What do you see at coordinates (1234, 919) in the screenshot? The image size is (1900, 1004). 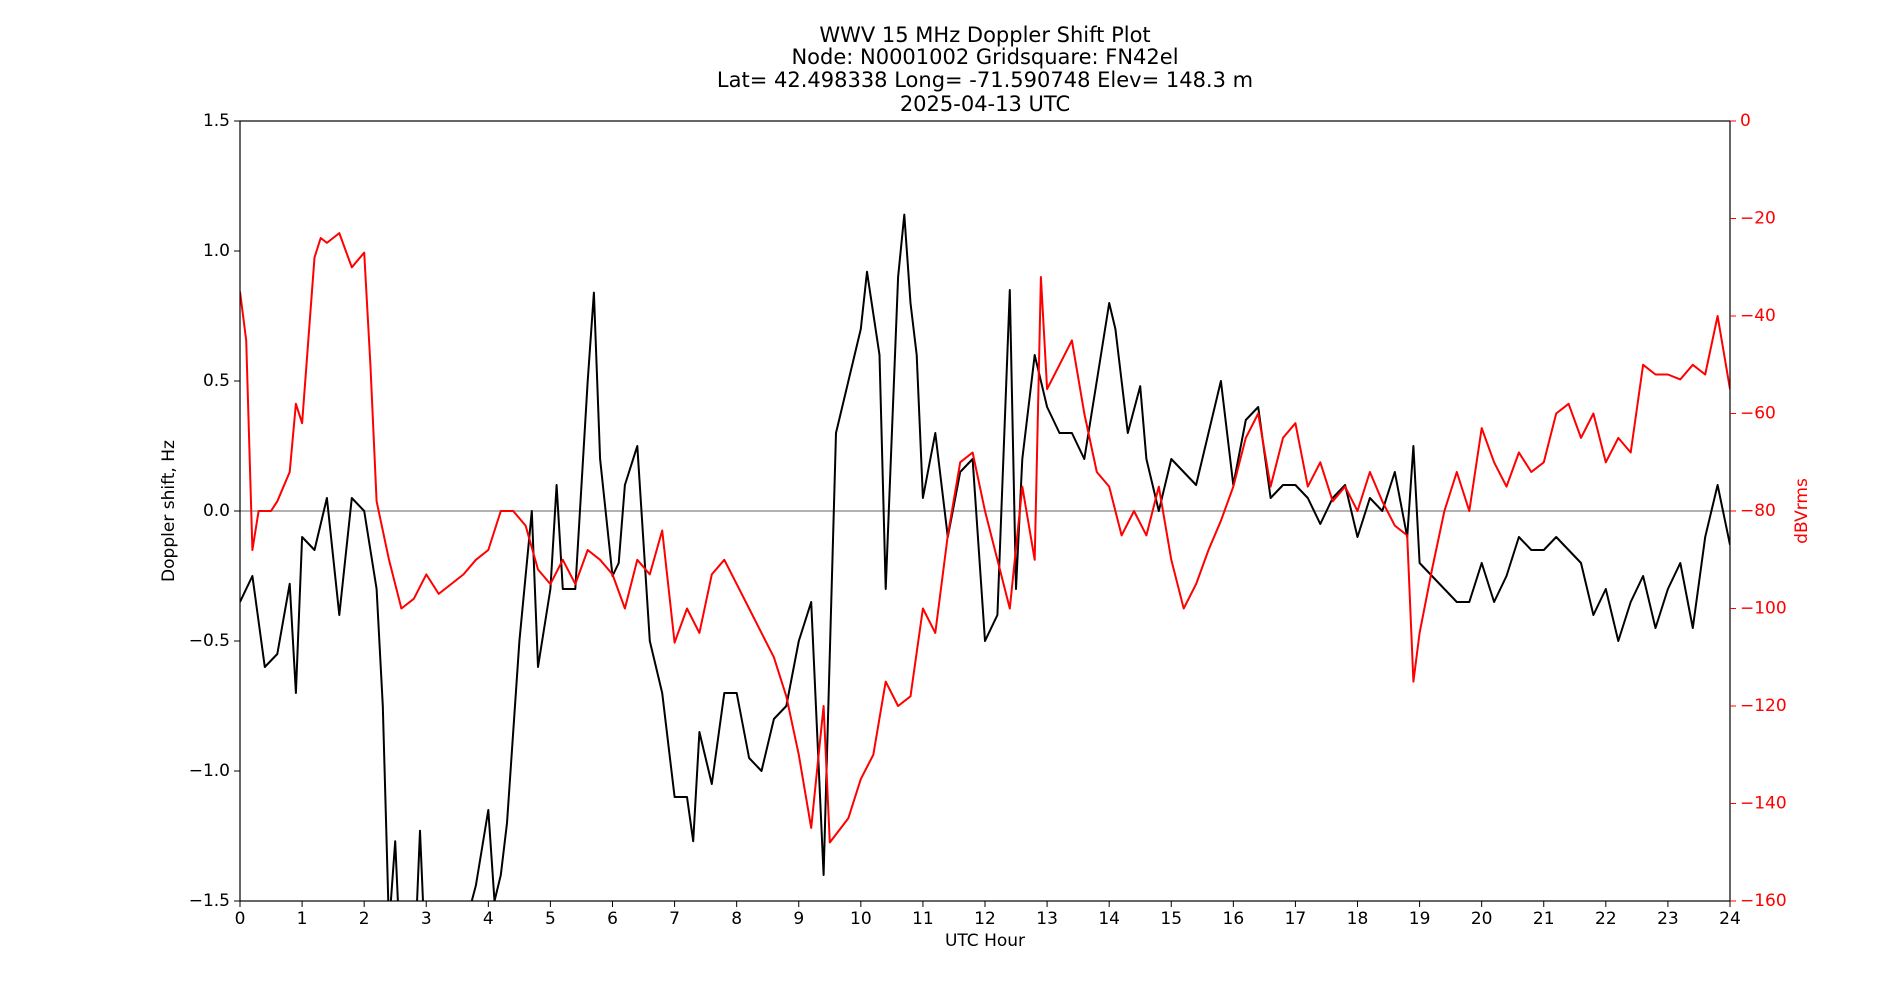 I see `x-tick-label: 16` at bounding box center [1234, 919].